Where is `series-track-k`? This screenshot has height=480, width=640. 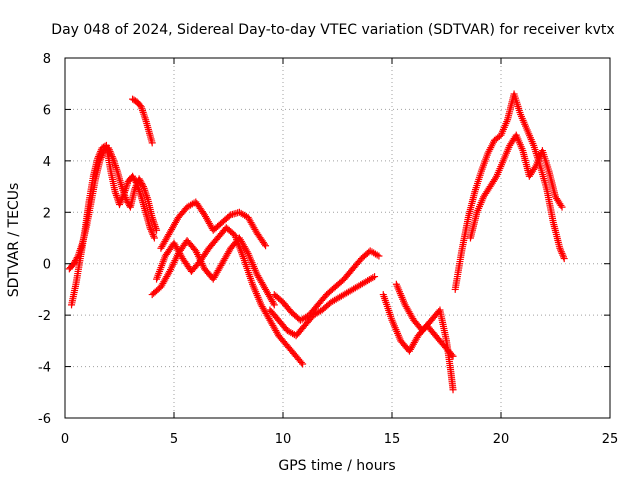
series-track-k is located at coordinates (509, 191).